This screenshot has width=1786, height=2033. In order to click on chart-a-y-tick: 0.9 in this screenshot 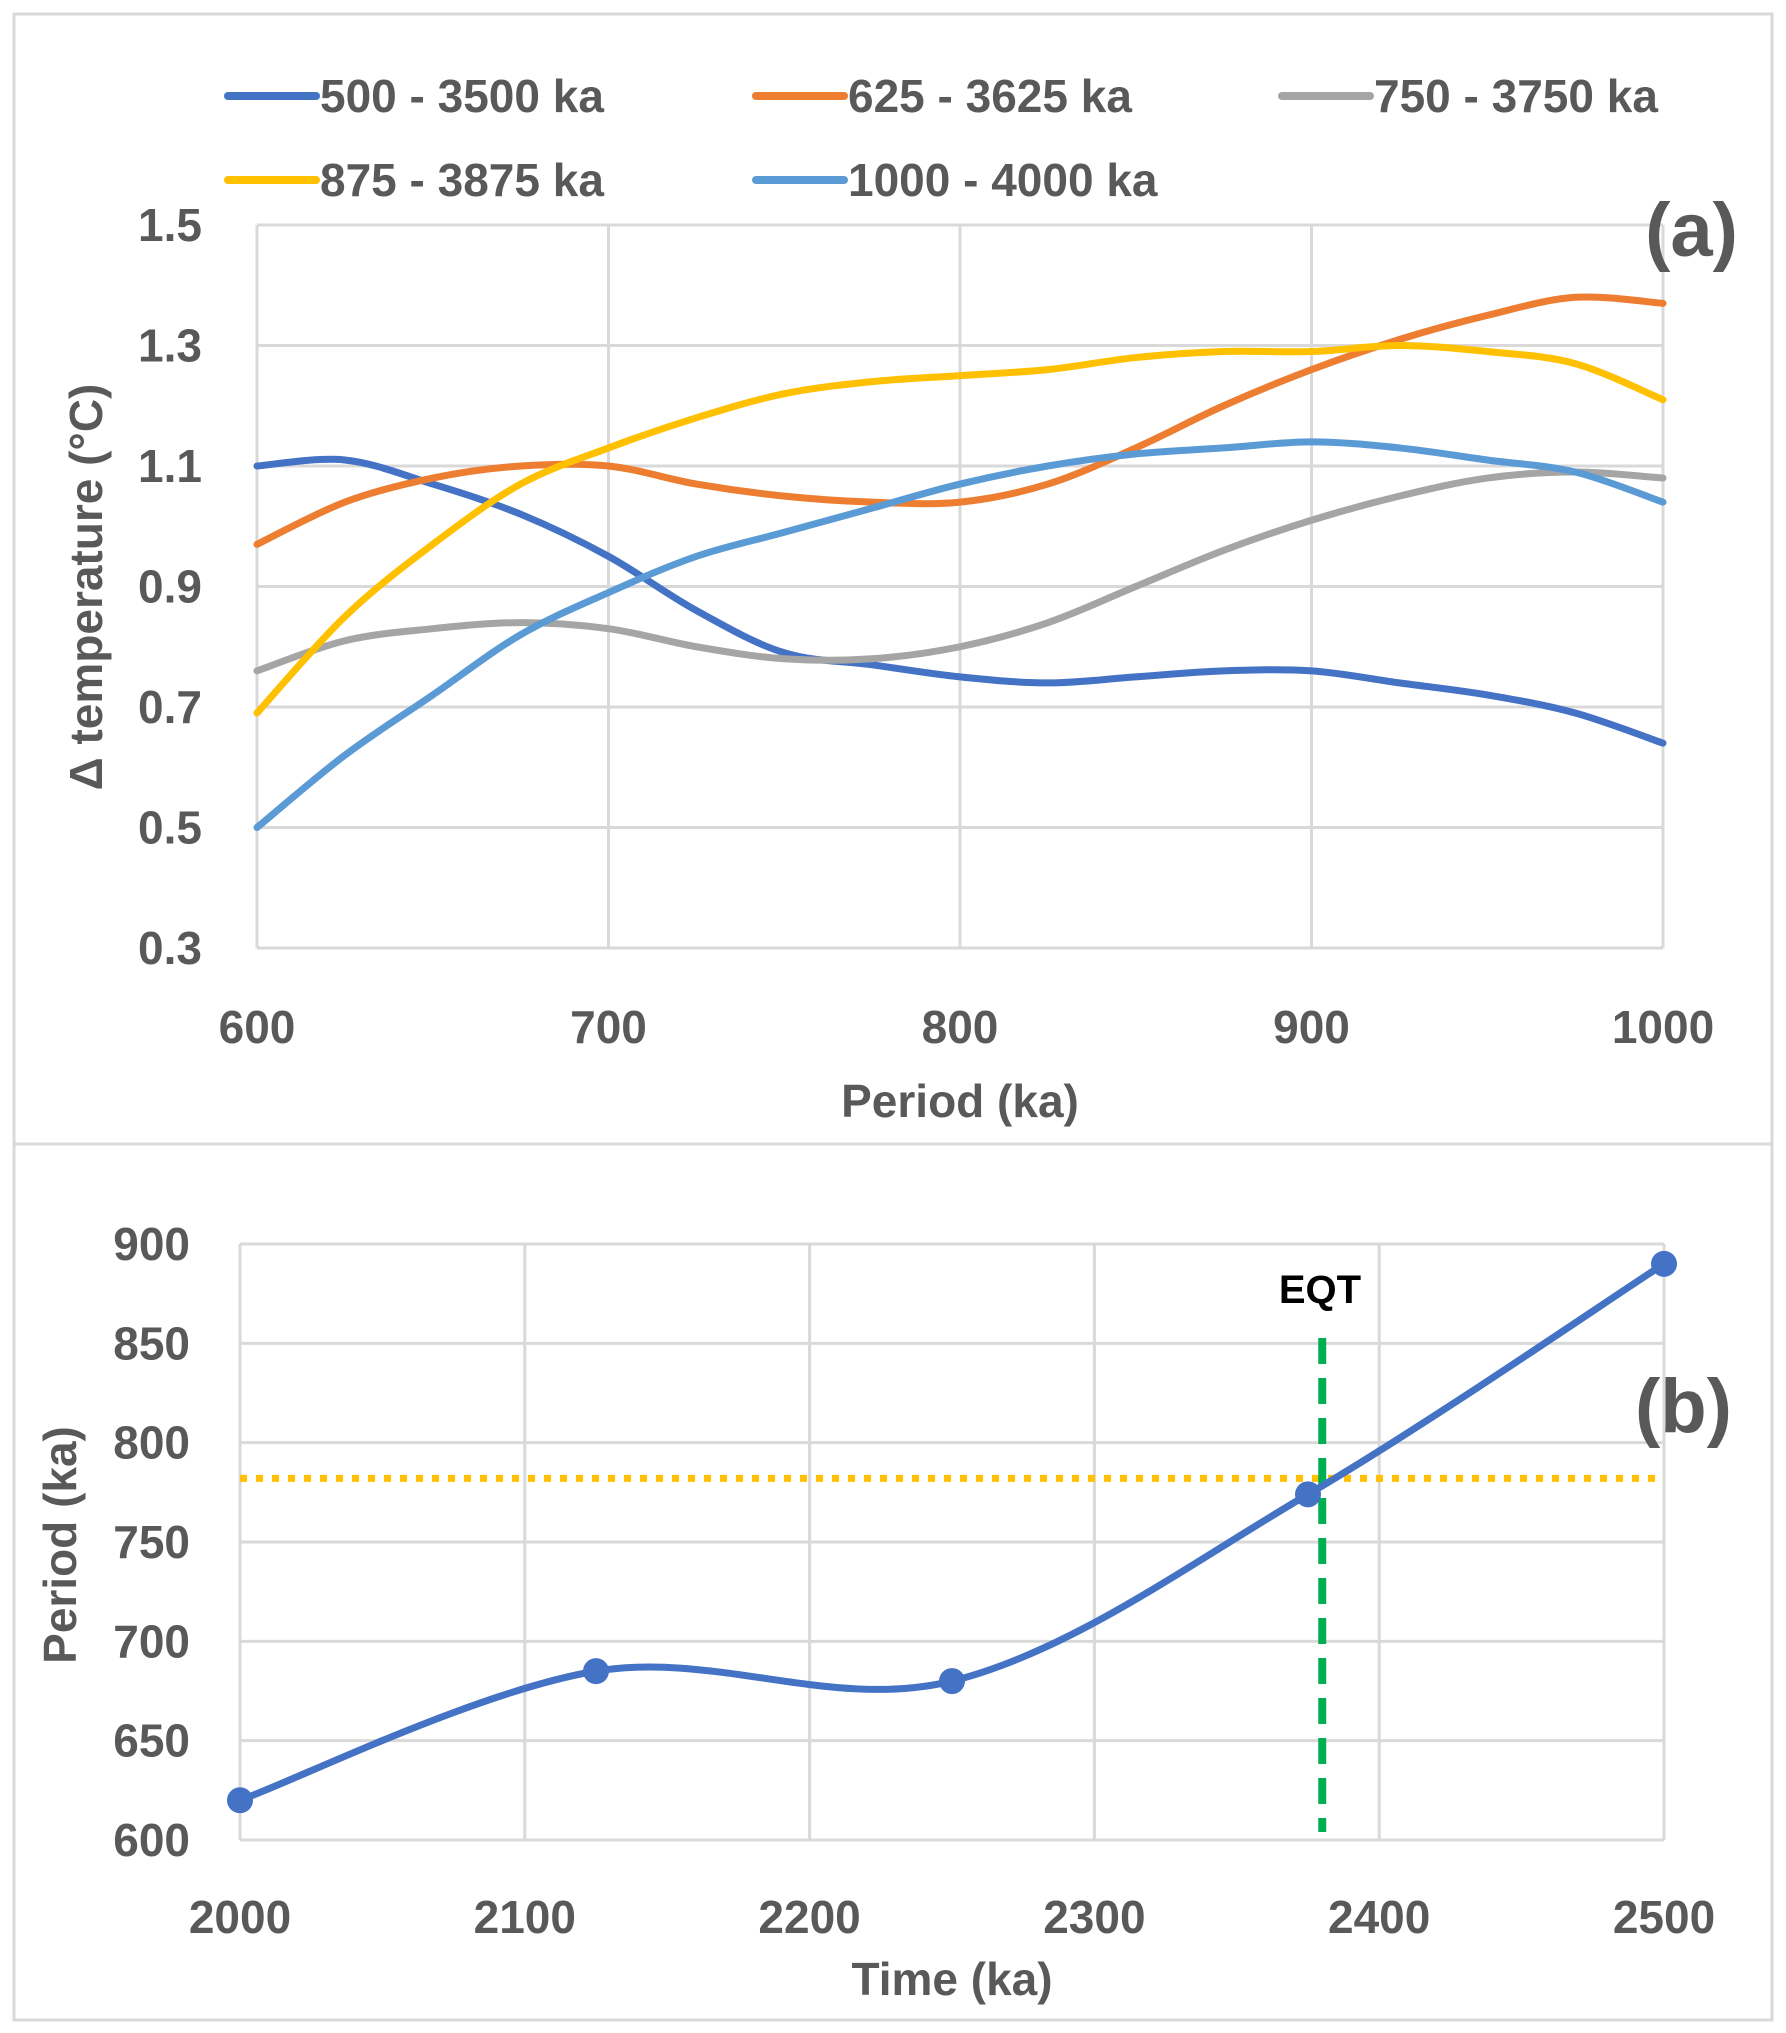, I will do `click(170, 587)`.